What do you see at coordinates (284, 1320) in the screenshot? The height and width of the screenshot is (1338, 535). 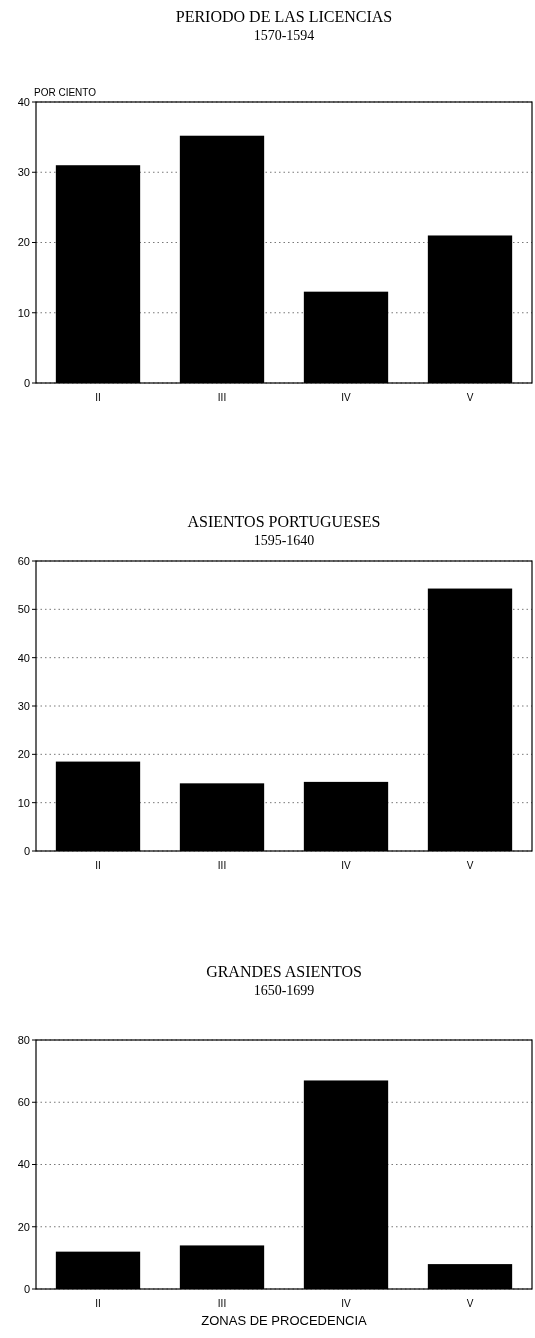 I see `x-axis-title: ZONAS DE PROCEDENCIA` at bounding box center [284, 1320].